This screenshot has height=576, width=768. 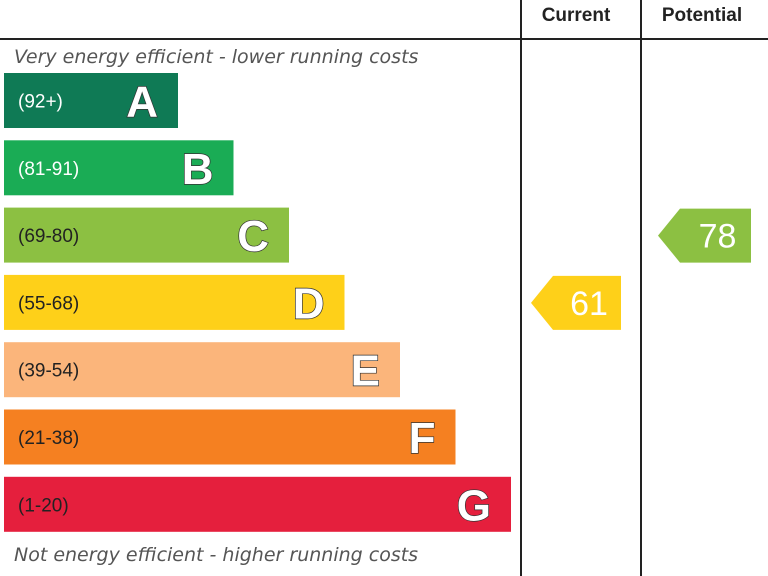 I want to click on band-b-bar, so click(x=119, y=168).